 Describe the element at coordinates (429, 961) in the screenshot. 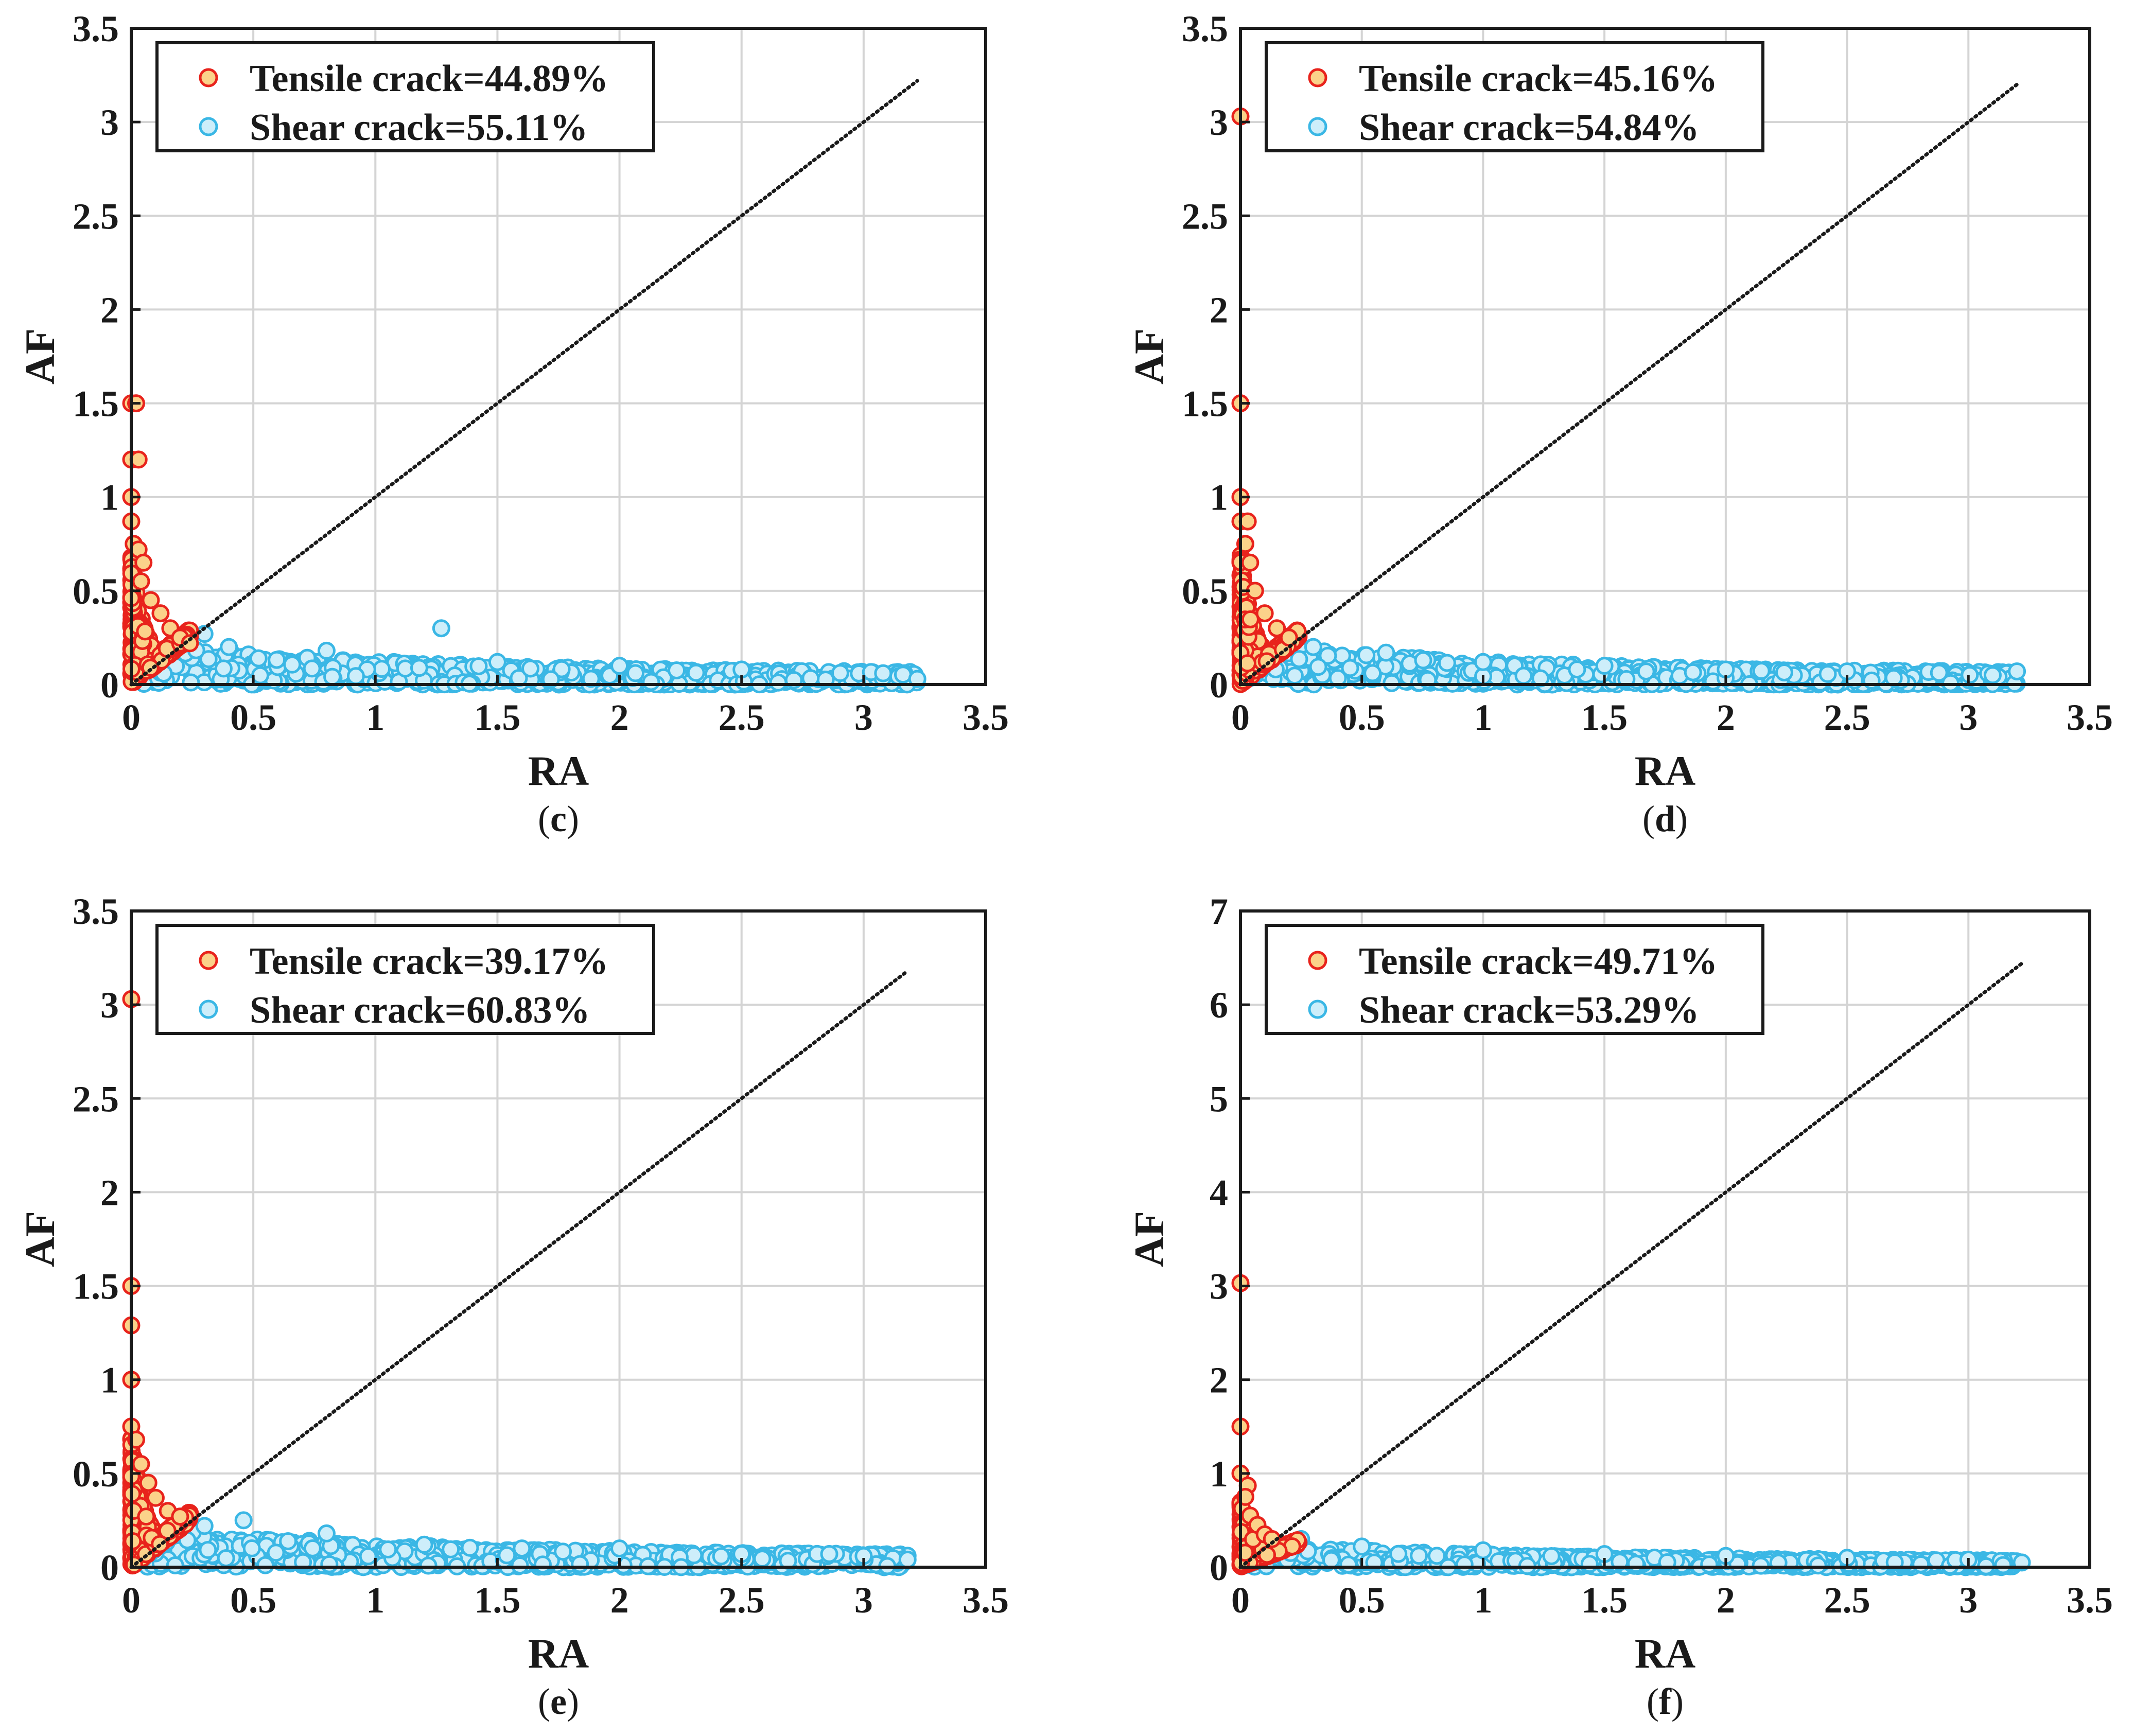

I see `legend-label-tensile: Tensile crack=39.17%` at that location.